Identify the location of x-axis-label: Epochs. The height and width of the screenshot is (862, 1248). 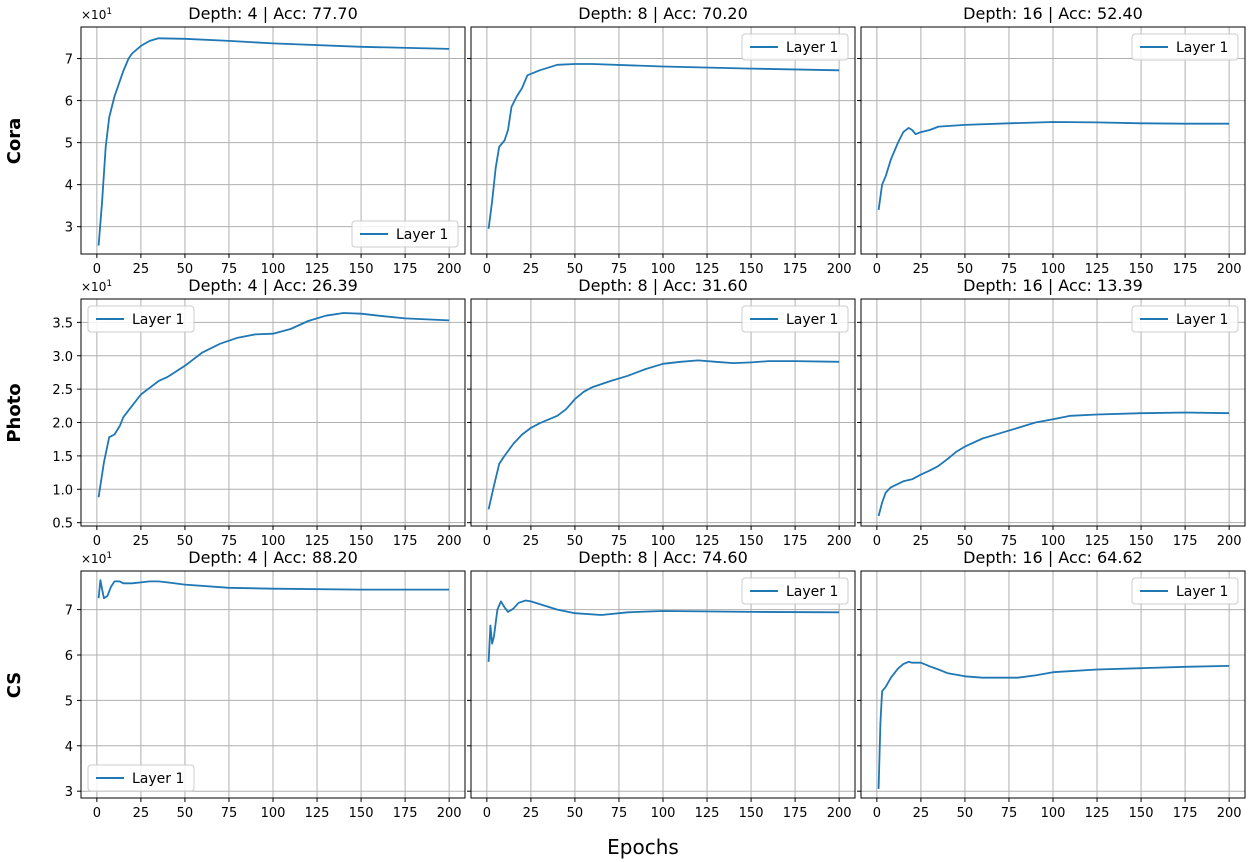
(643, 847).